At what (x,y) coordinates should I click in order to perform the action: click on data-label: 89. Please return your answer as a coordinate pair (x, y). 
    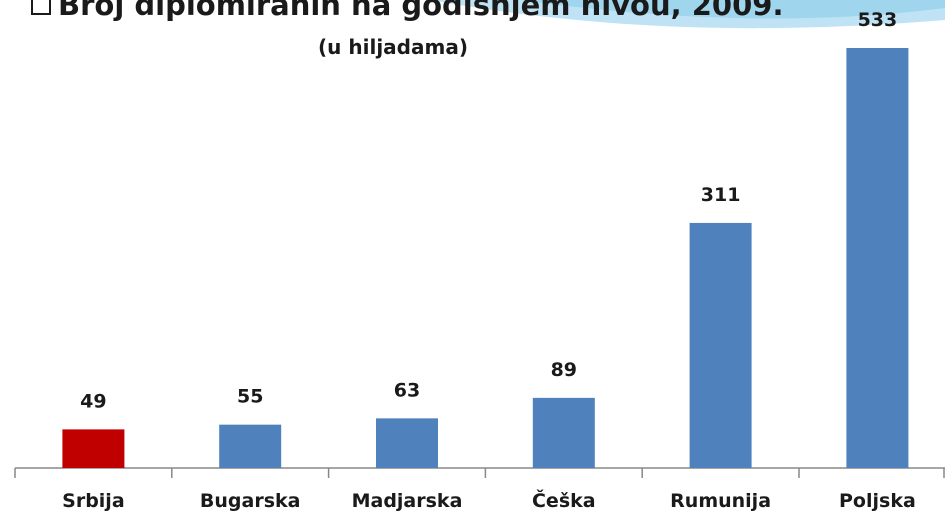
    Looking at the image, I should click on (564, 370).